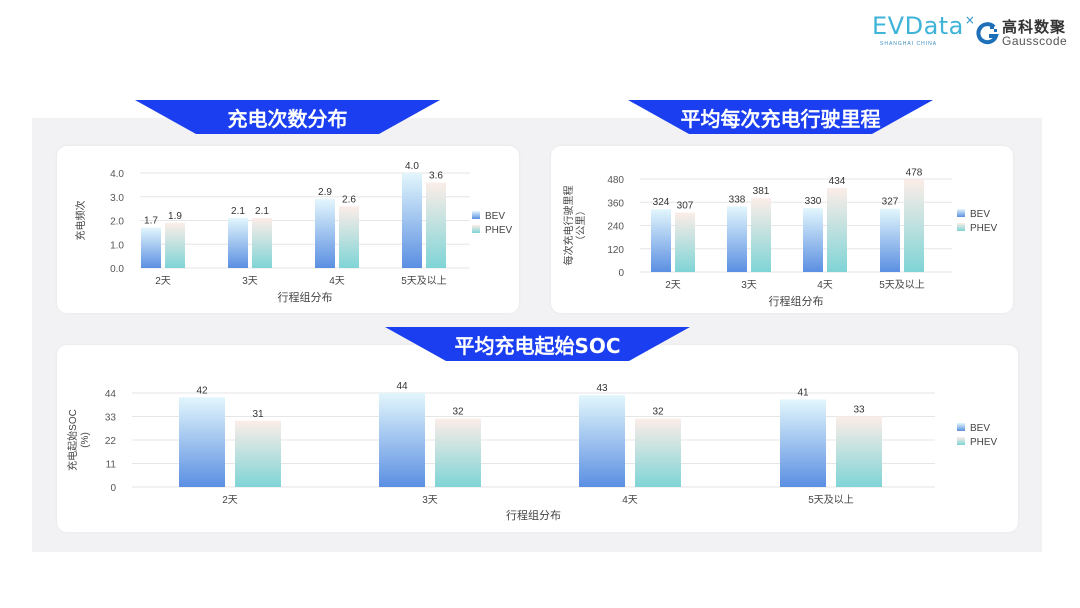 The width and height of the screenshot is (1080, 608). I want to click on chart-title: 平均每次充电行驶里程, so click(780, 118).